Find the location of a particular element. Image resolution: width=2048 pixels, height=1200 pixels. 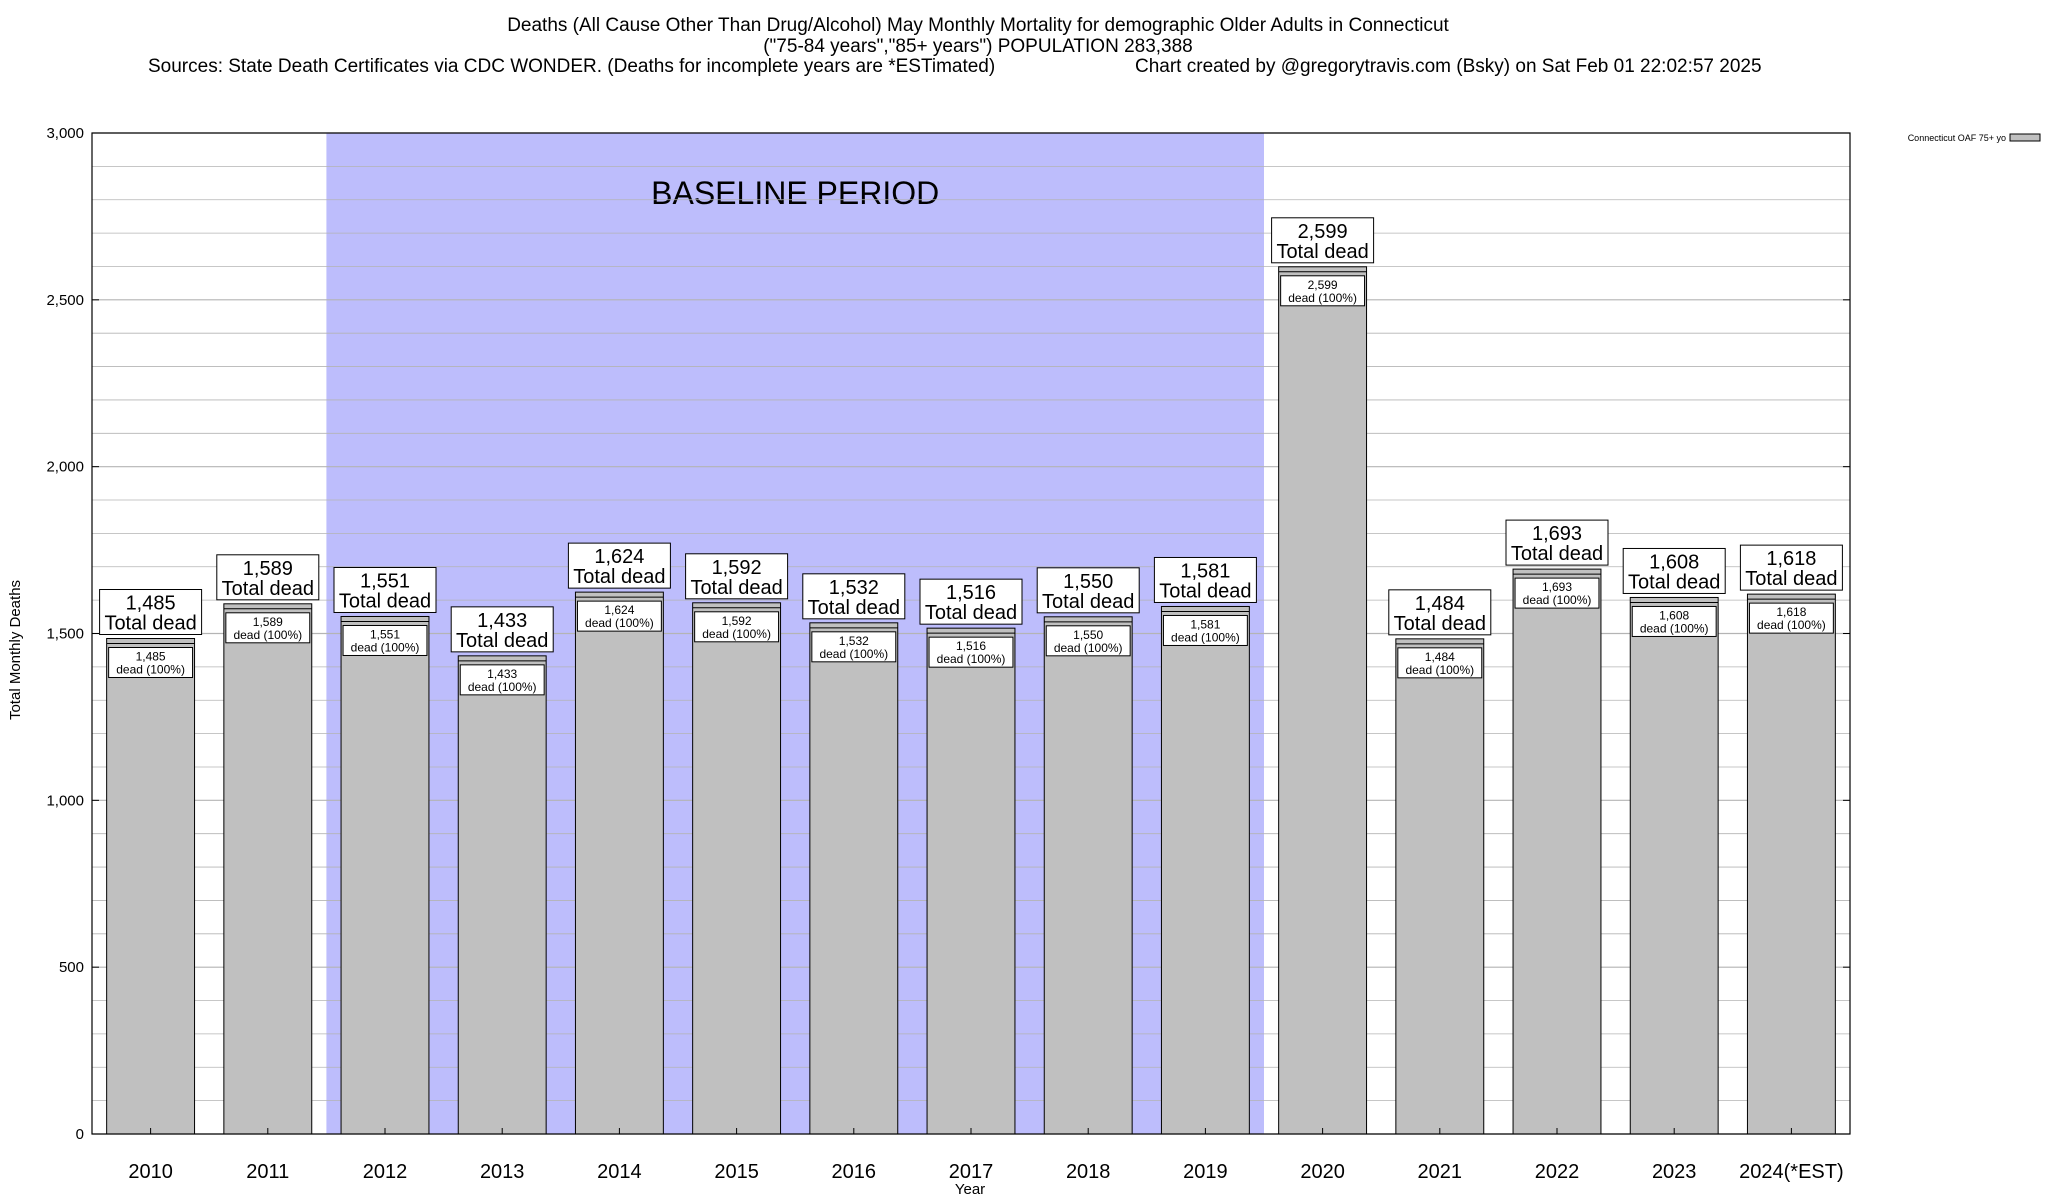

inner-label-box-2014 is located at coordinates (619, 616).